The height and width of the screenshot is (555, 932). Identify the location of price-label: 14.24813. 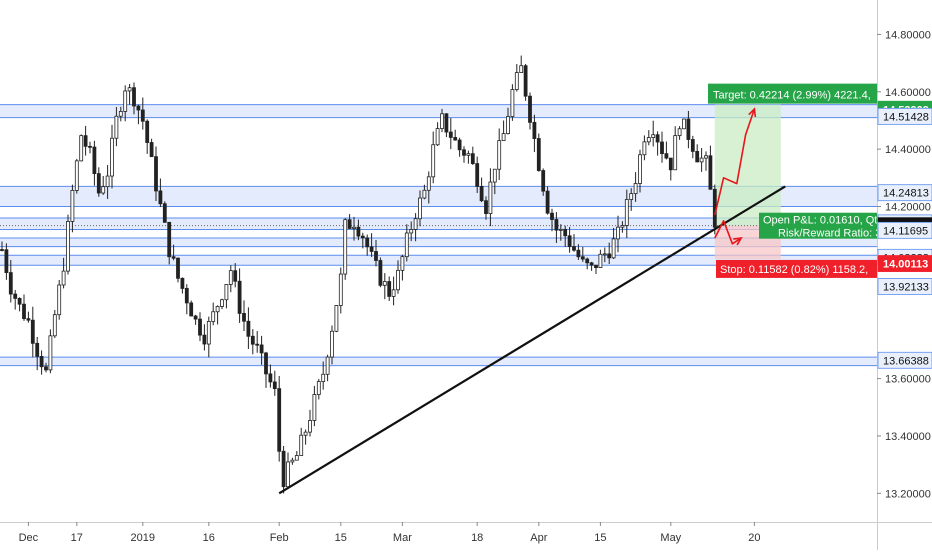
(906, 194).